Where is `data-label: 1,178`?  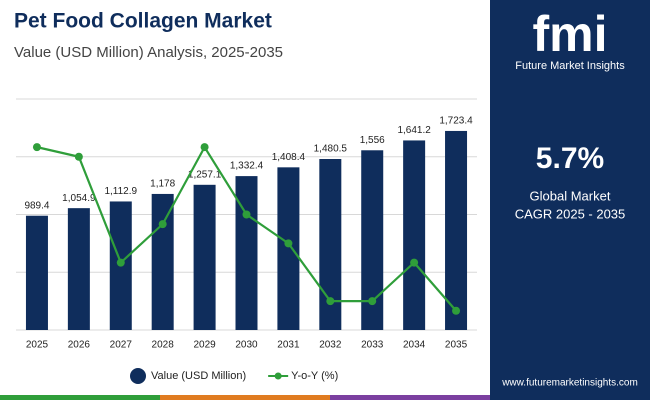
data-label: 1,178 is located at coordinates (162, 184).